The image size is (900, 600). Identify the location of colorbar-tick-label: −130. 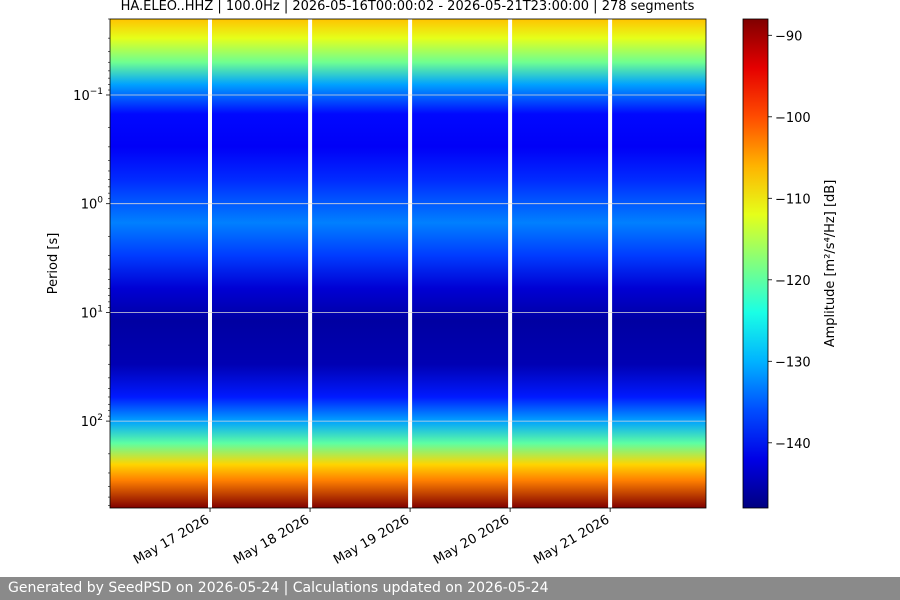
(793, 362).